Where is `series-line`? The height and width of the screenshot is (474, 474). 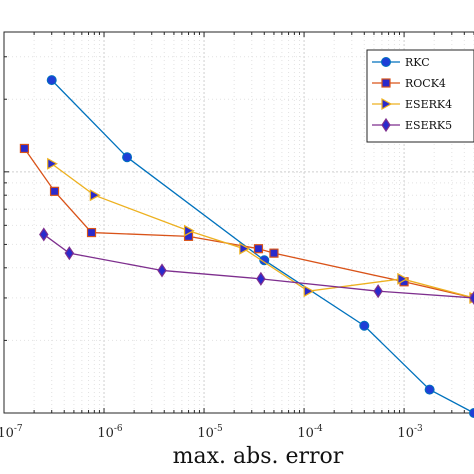
series-line is located at coordinates (258, 266).